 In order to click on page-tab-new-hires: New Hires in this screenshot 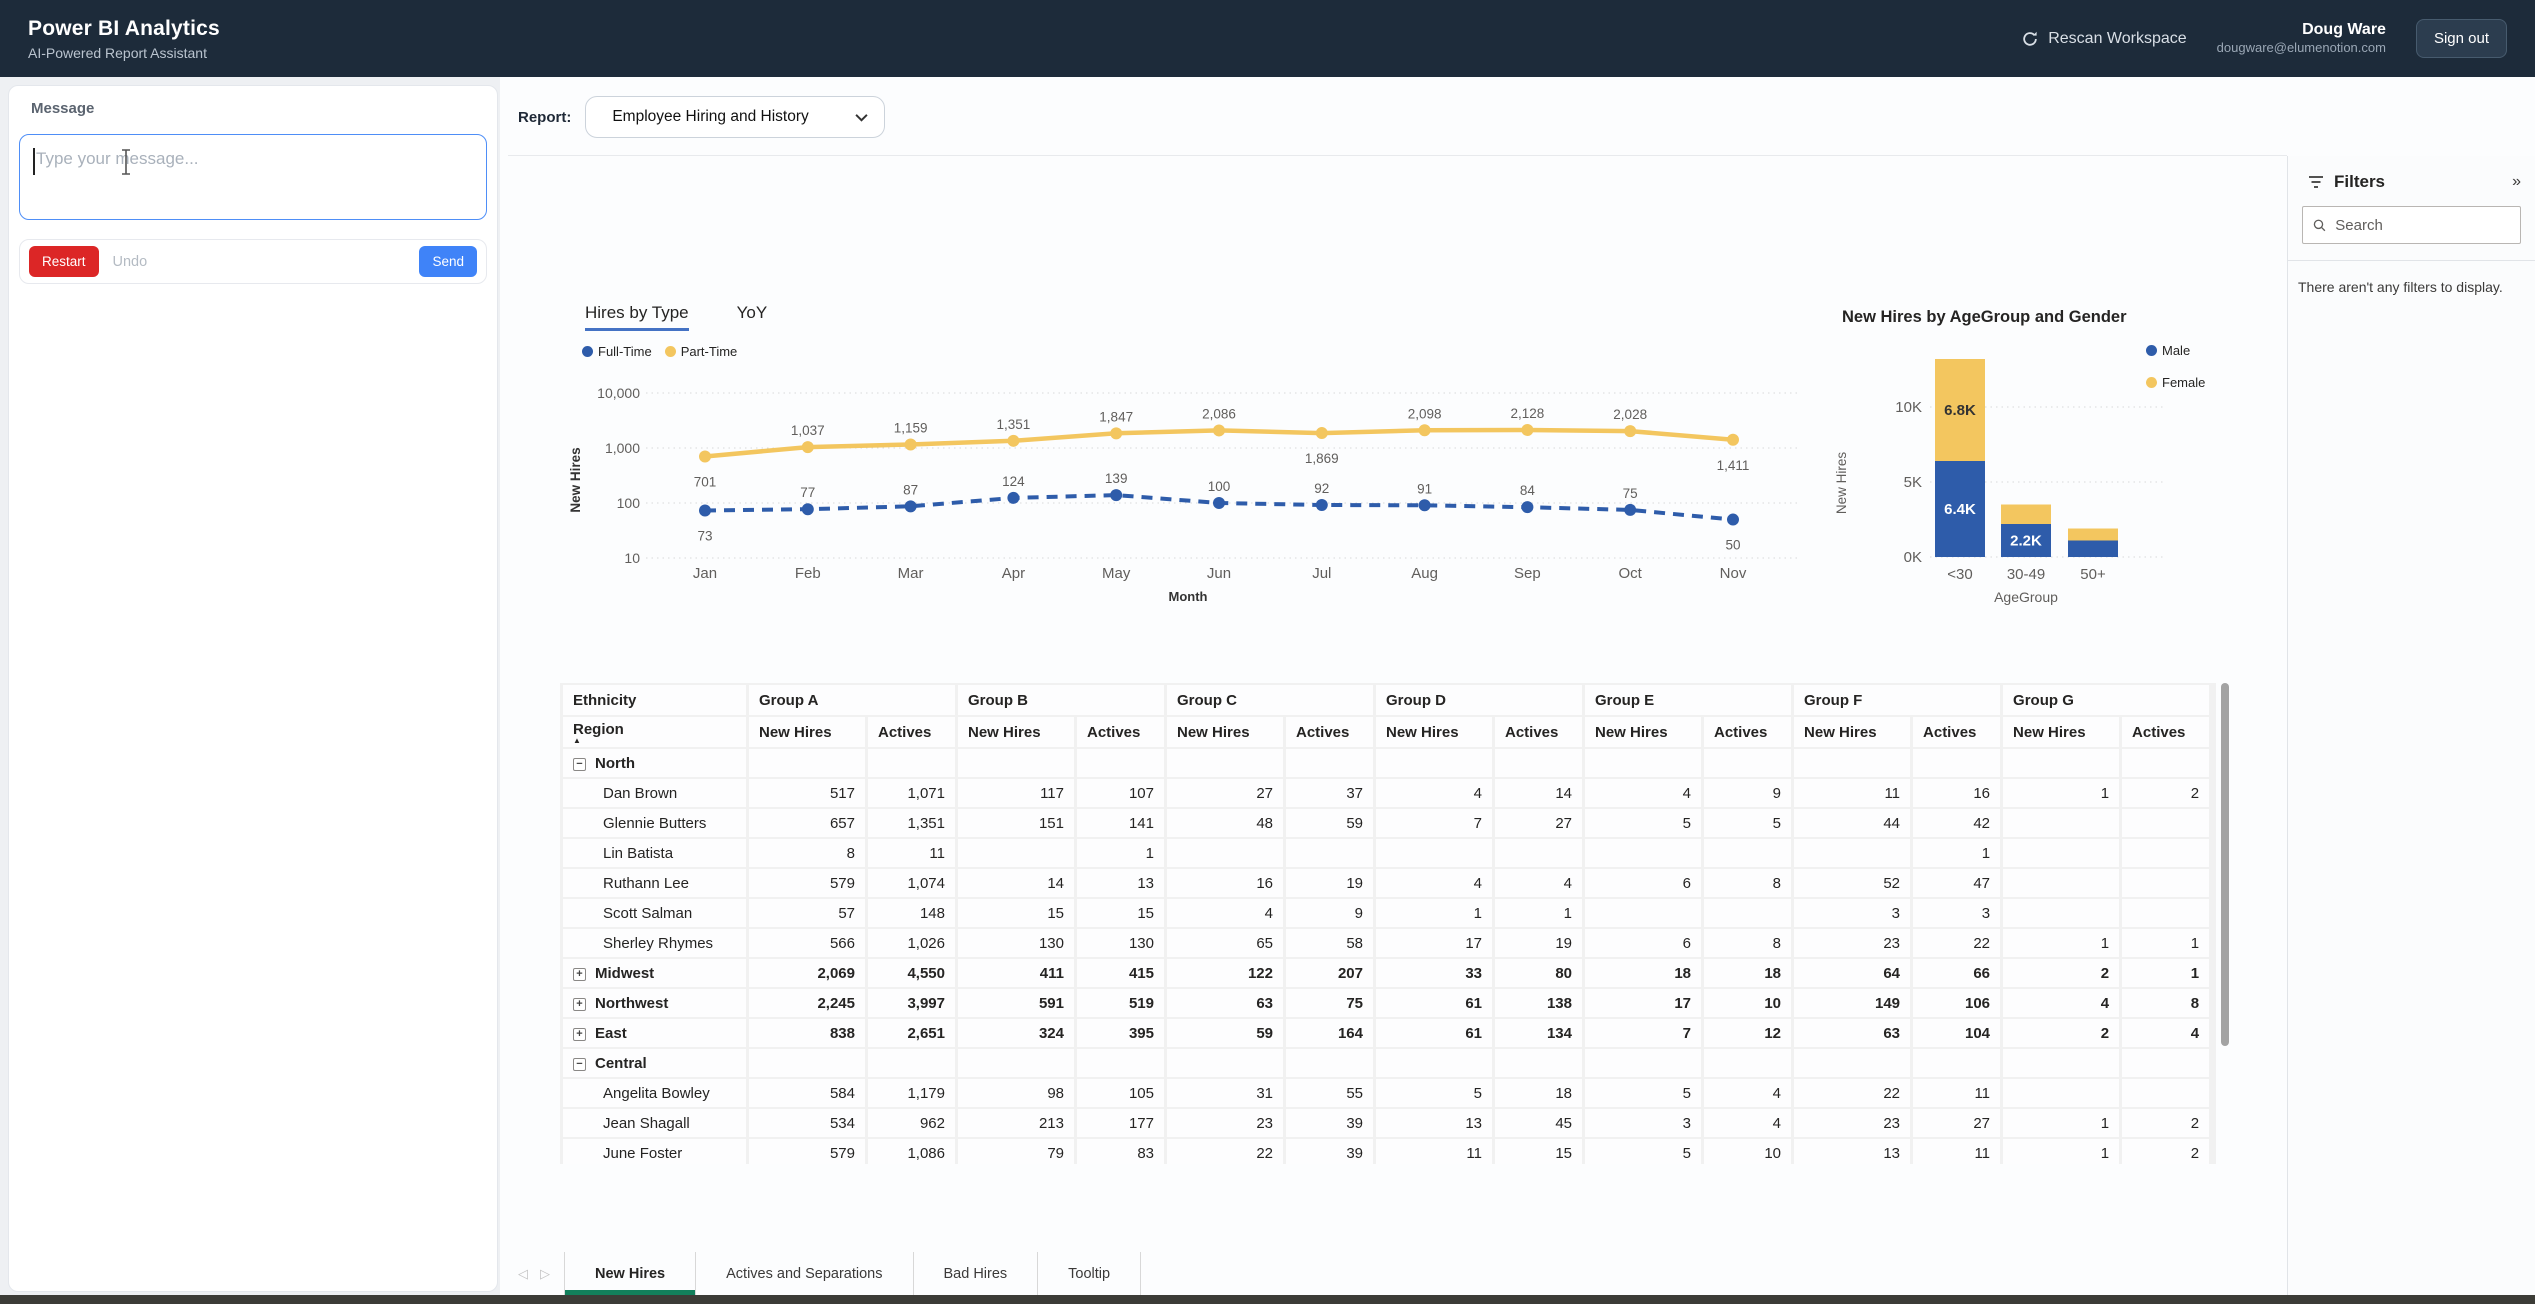, I will do `click(630, 1273)`.